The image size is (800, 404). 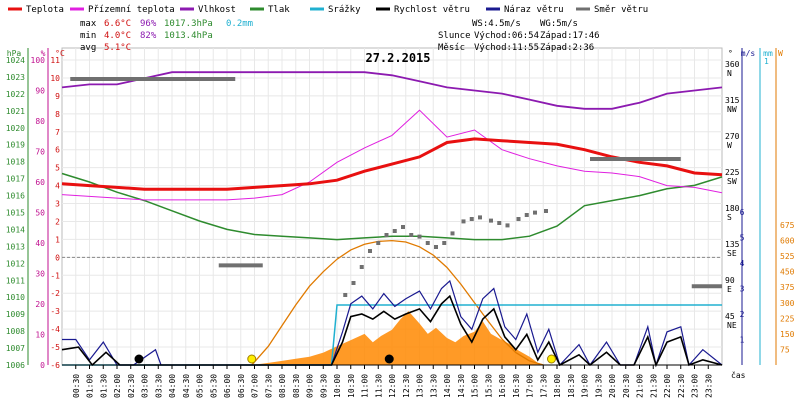 I want to click on x-tick-label: 02:30, so click(x=131, y=386).